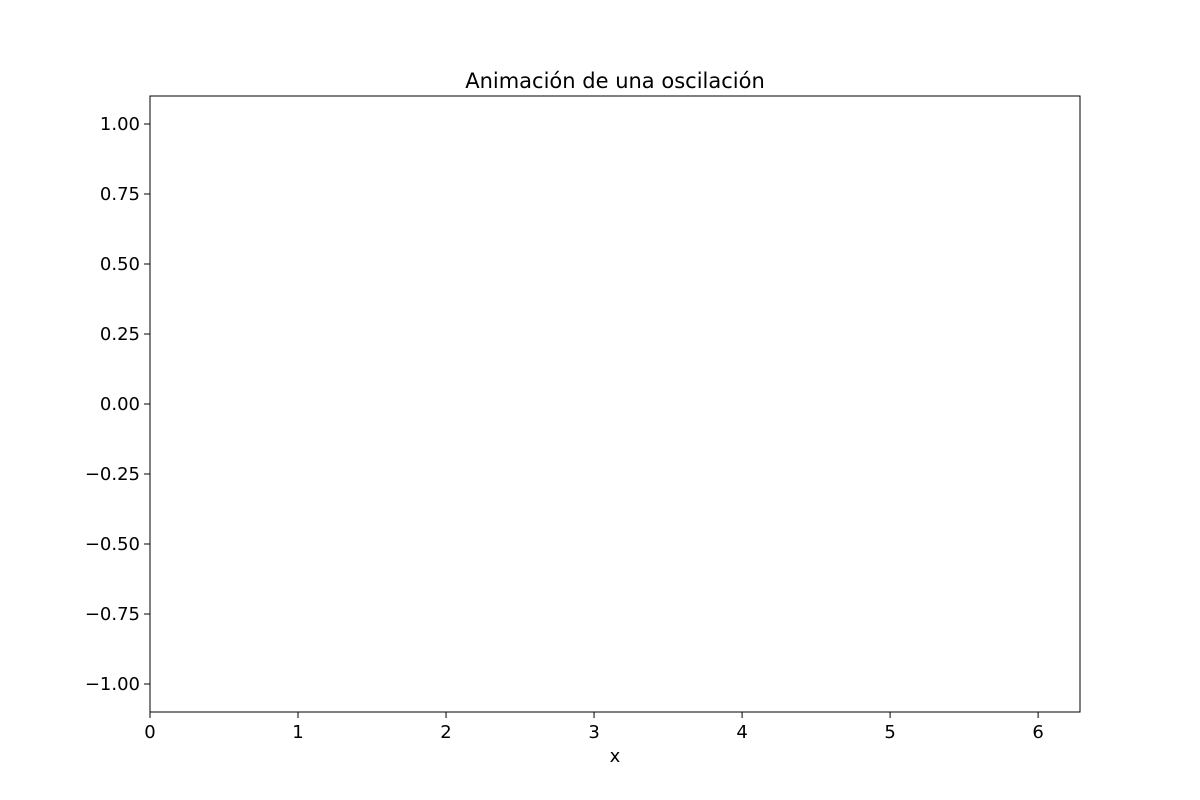 This screenshot has width=1200, height=800. I want to click on y-axis: 1.00 0.75 0.50 0.25 0.00 −0.25 −0.50 −0.75 −1.00, so click(117, 404).